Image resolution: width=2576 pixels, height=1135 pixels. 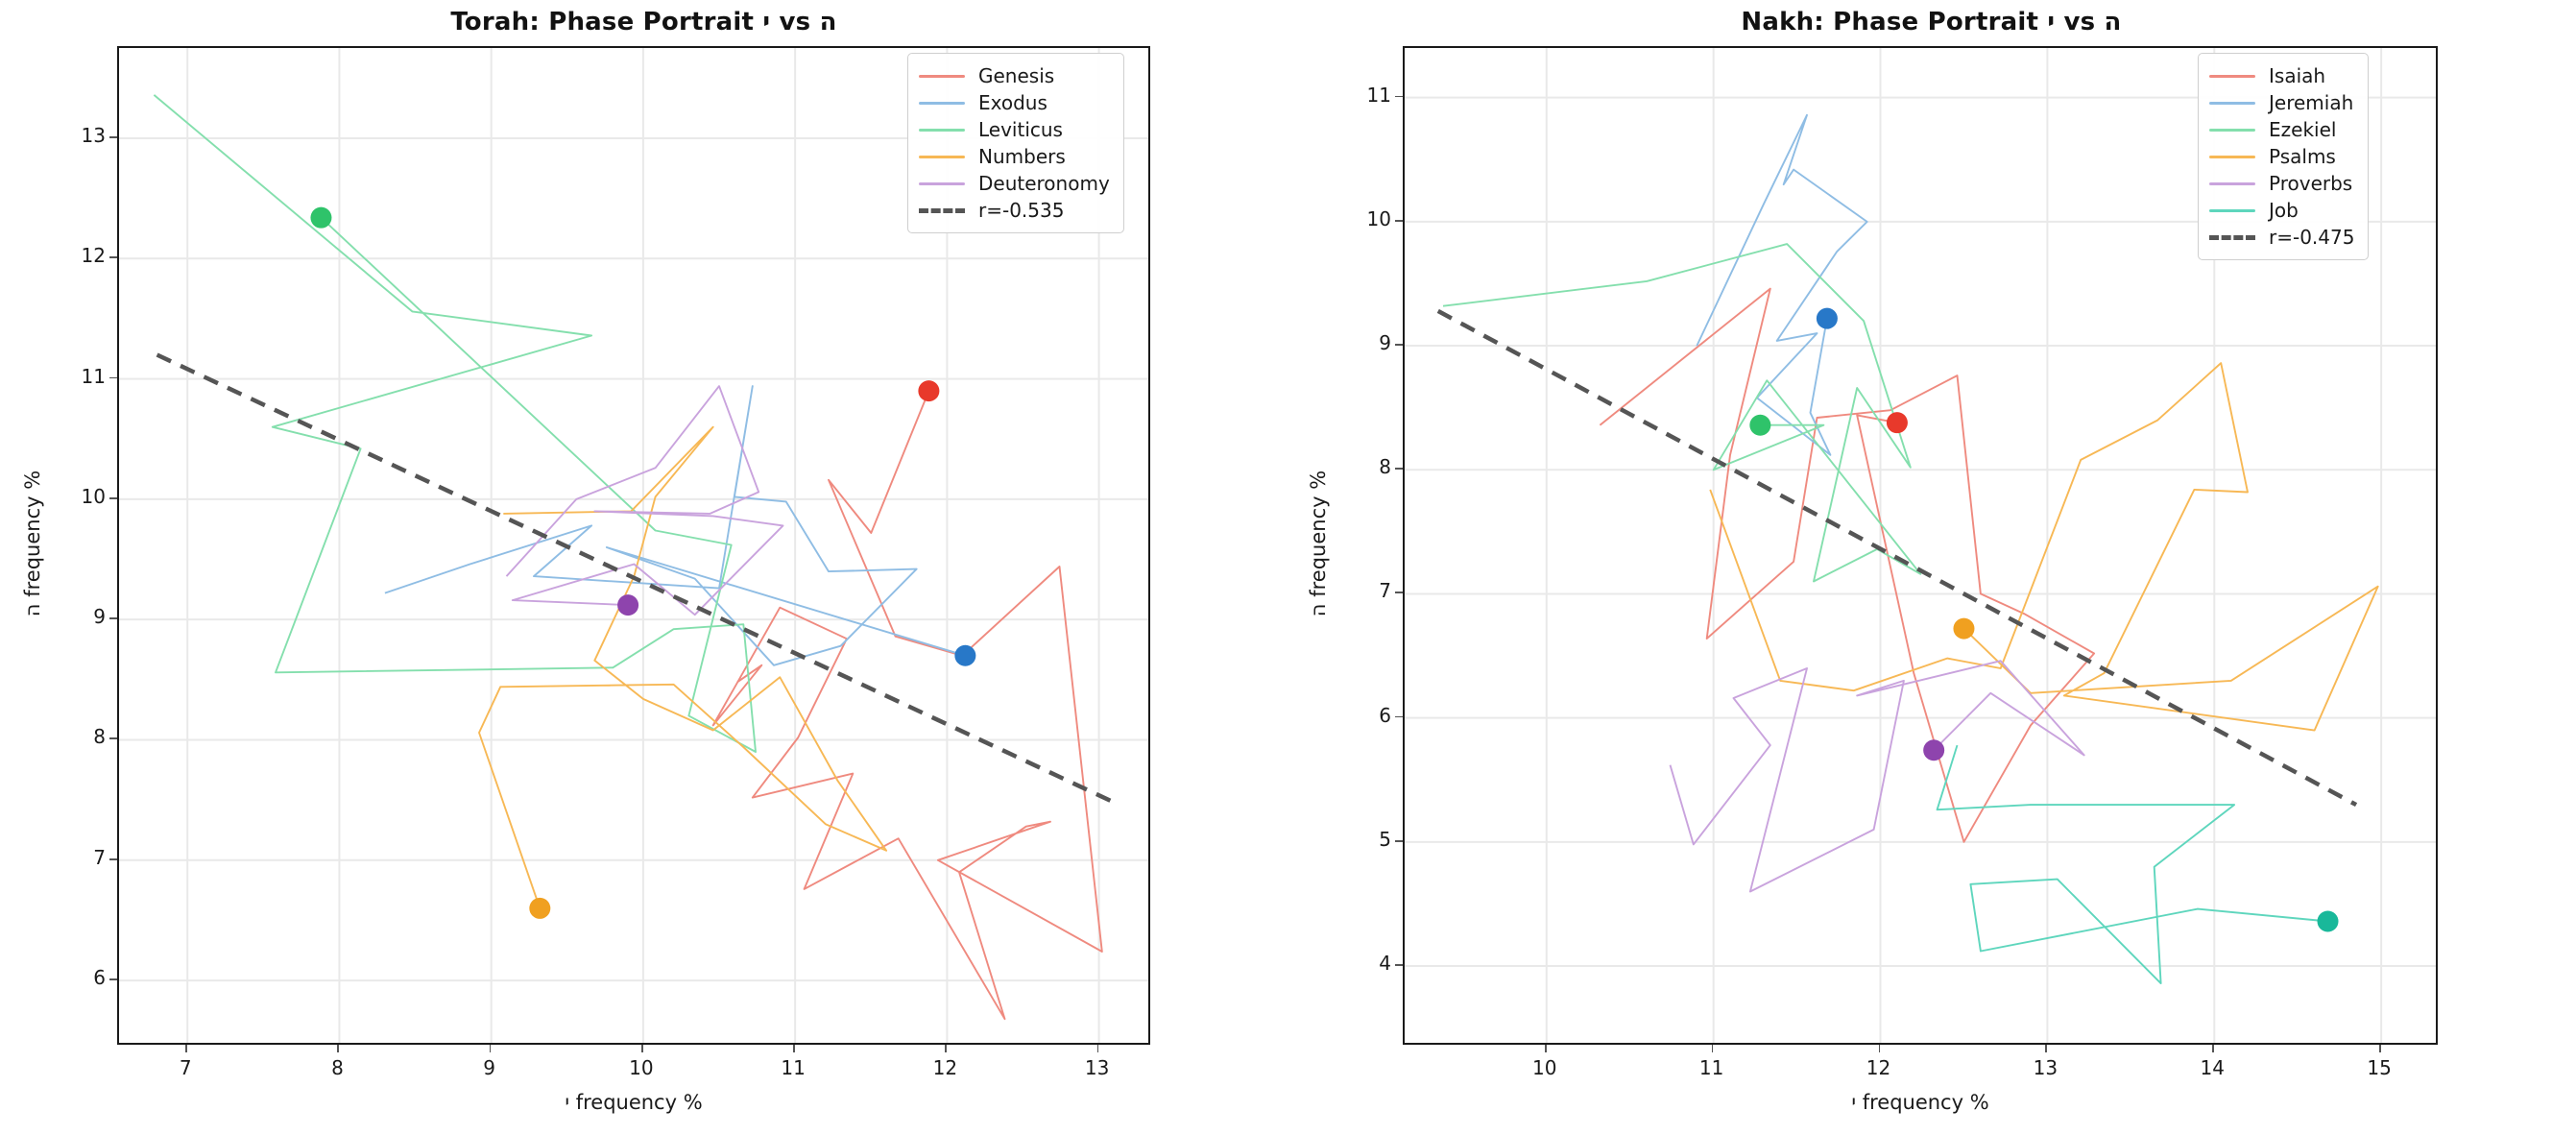 What do you see at coordinates (1044, 183) in the screenshot?
I see `legend-label: Deuteronomy` at bounding box center [1044, 183].